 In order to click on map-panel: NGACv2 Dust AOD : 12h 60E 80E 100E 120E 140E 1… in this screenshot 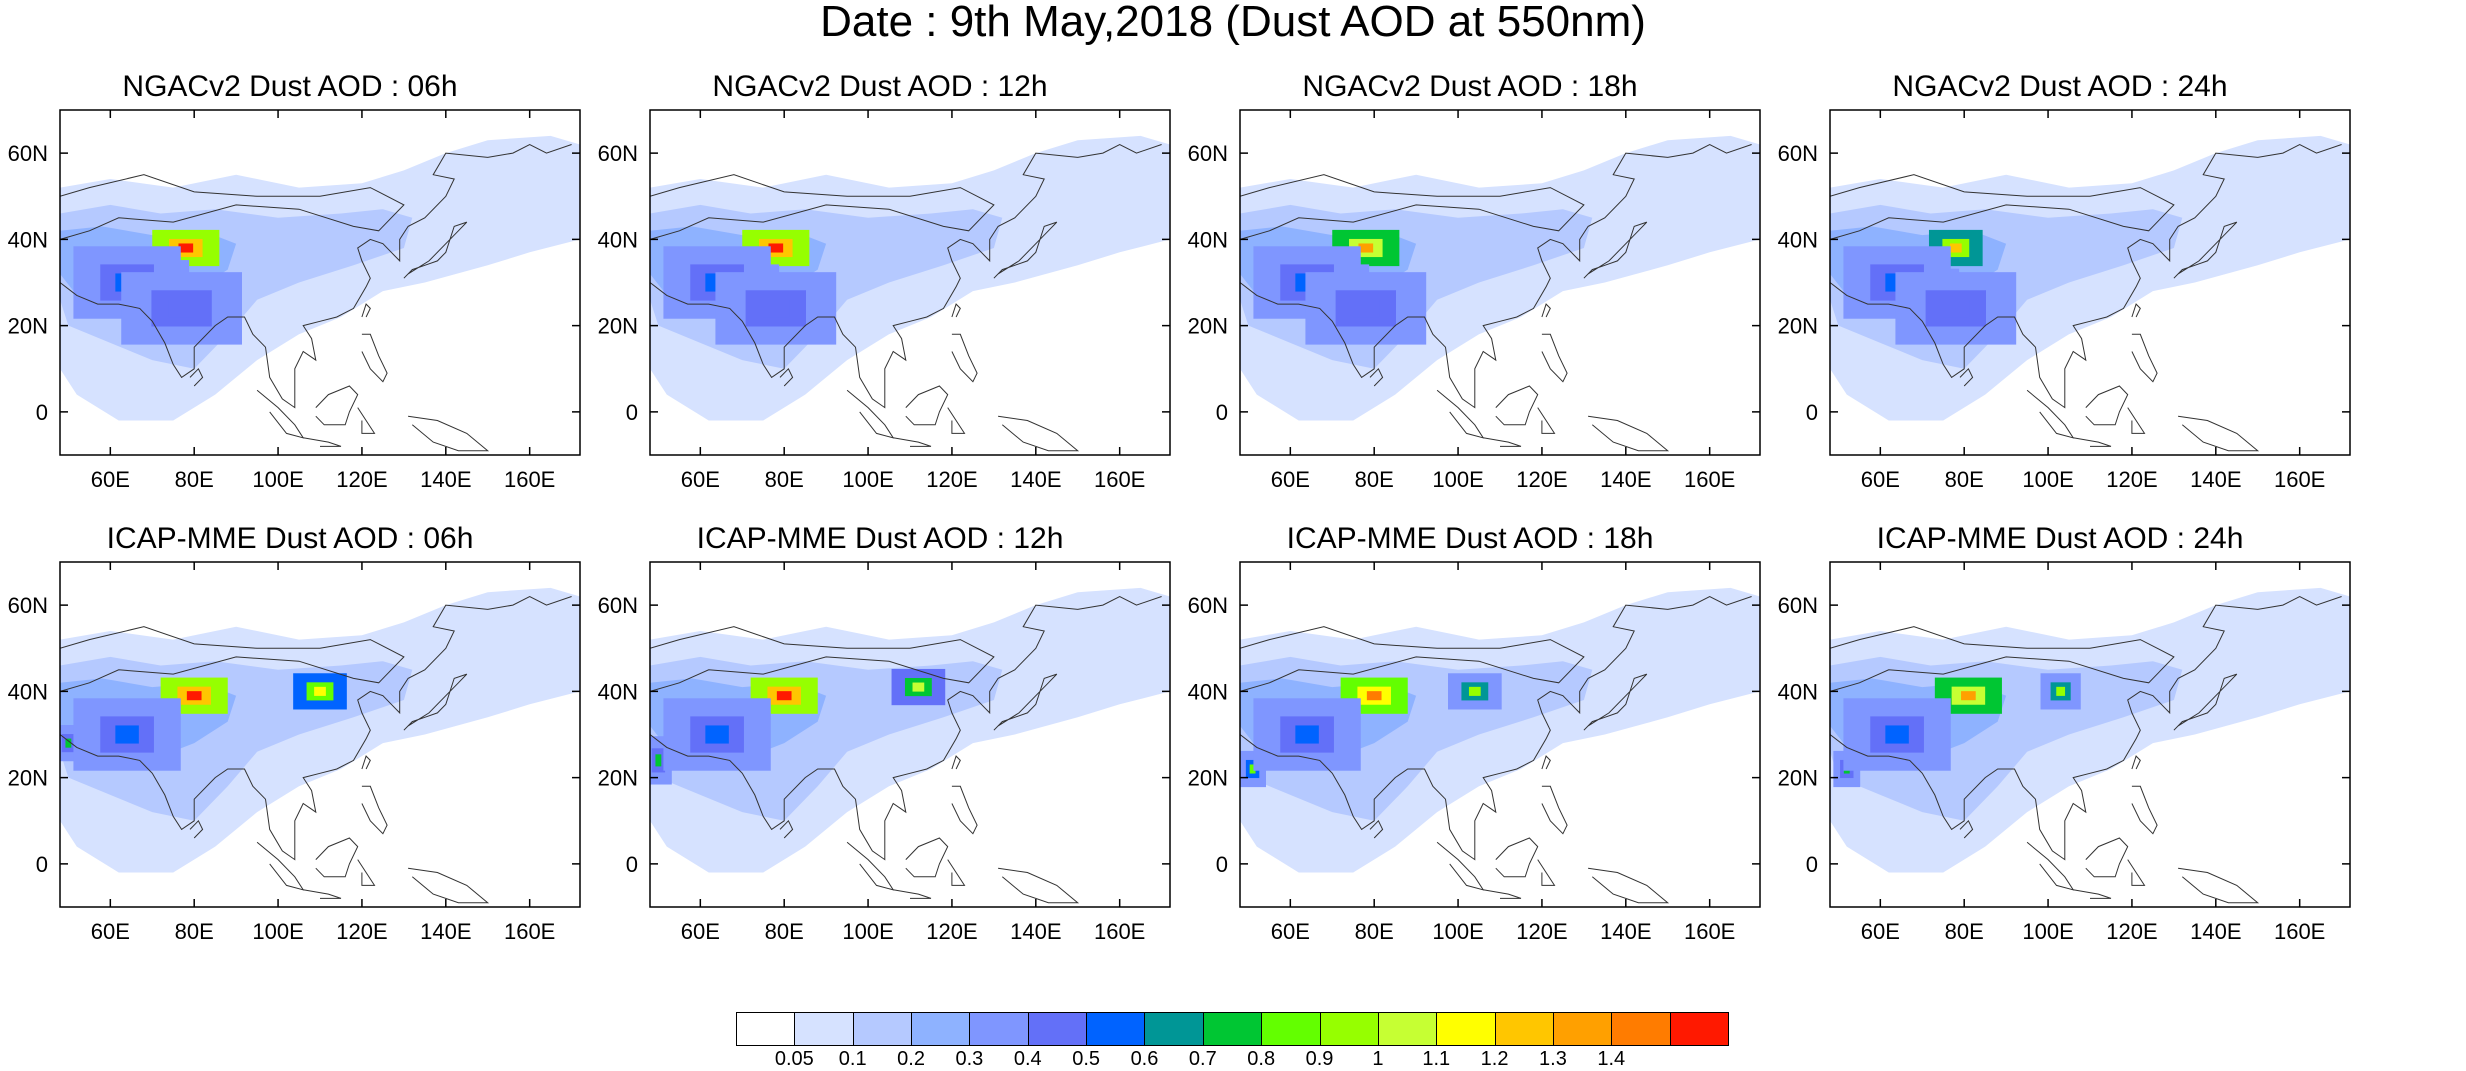, I will do `click(880, 282)`.